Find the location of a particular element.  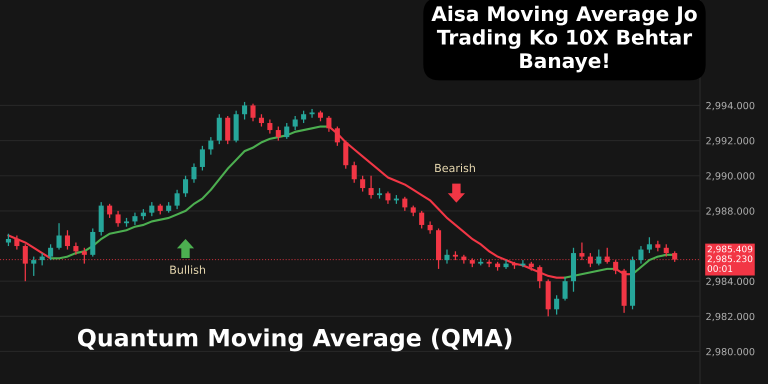

text: Aisa Moving Average Jo Trading Ko 10X Behtar Banaye! is located at coordinates (564, 39).